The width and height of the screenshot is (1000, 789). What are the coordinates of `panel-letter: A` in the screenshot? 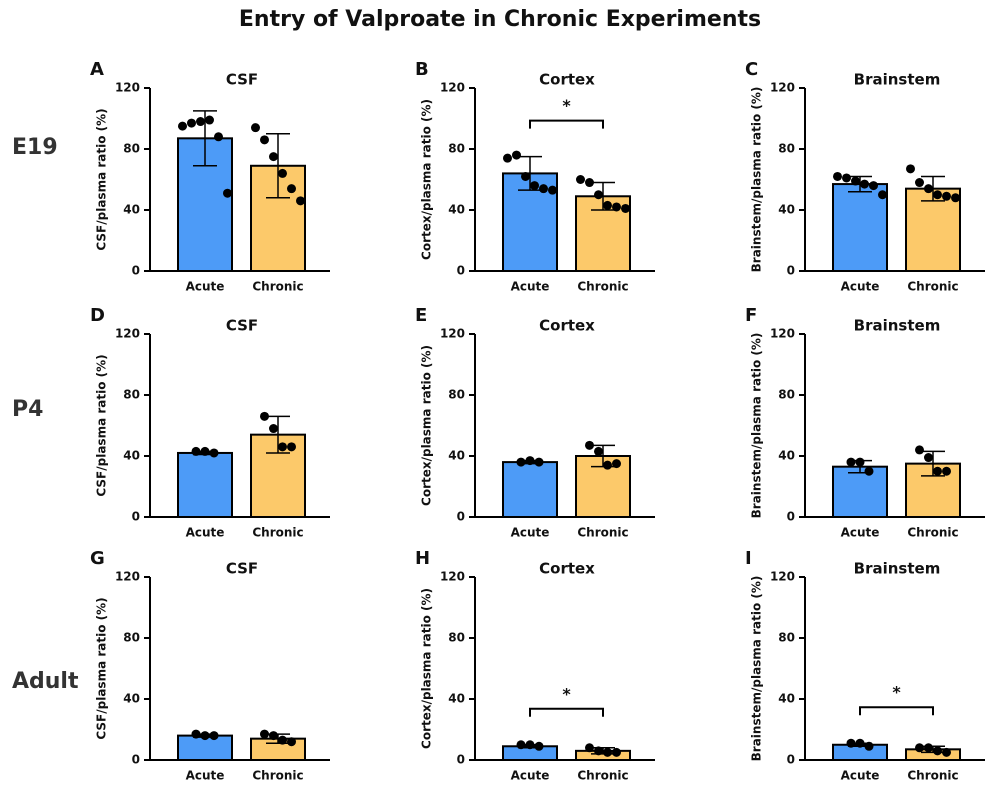 It's located at (97, 69).